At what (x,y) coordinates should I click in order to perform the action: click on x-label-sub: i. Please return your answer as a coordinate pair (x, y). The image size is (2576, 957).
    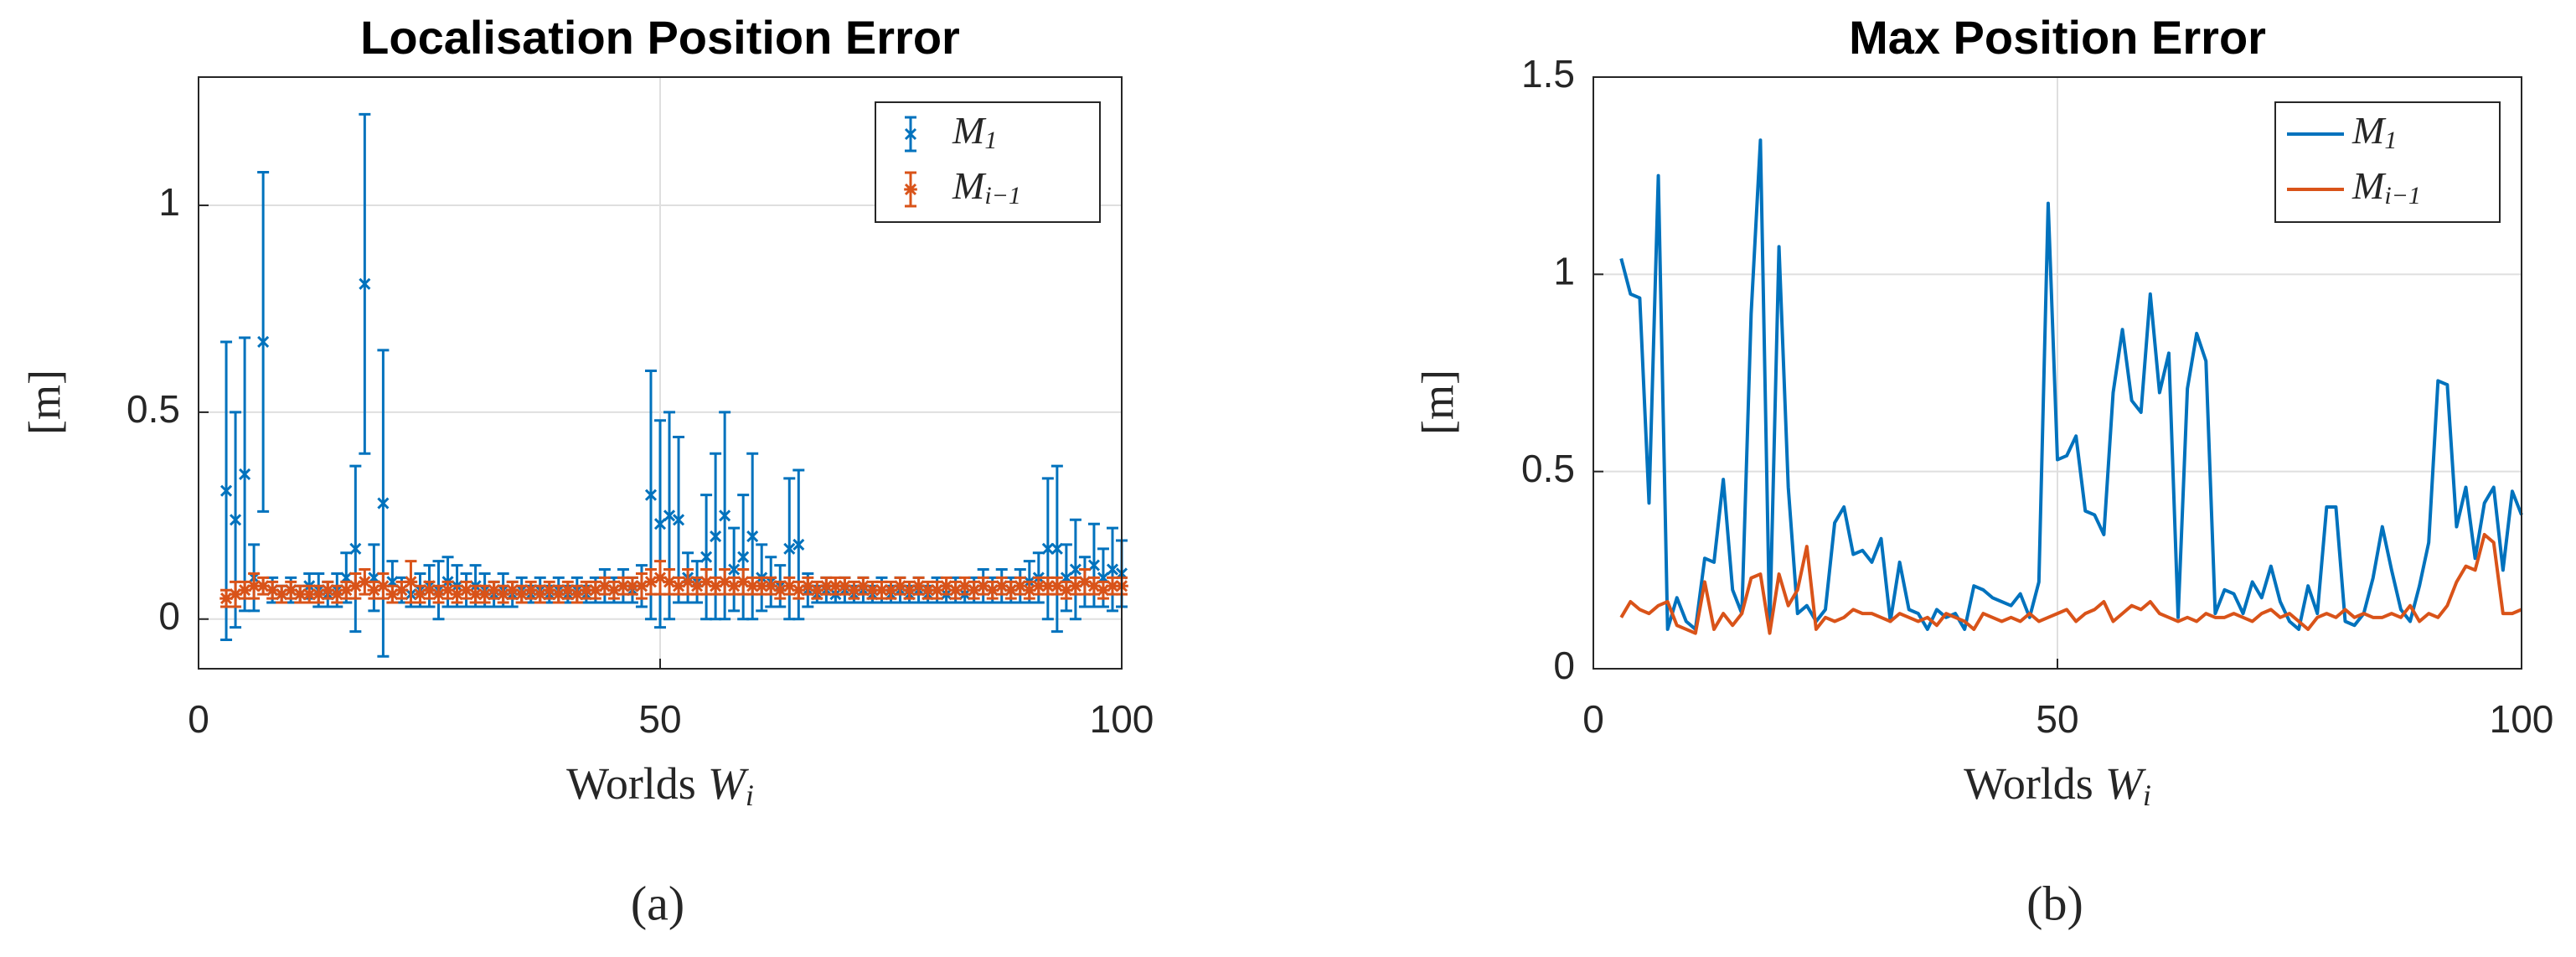
    Looking at the image, I should click on (2147, 795).